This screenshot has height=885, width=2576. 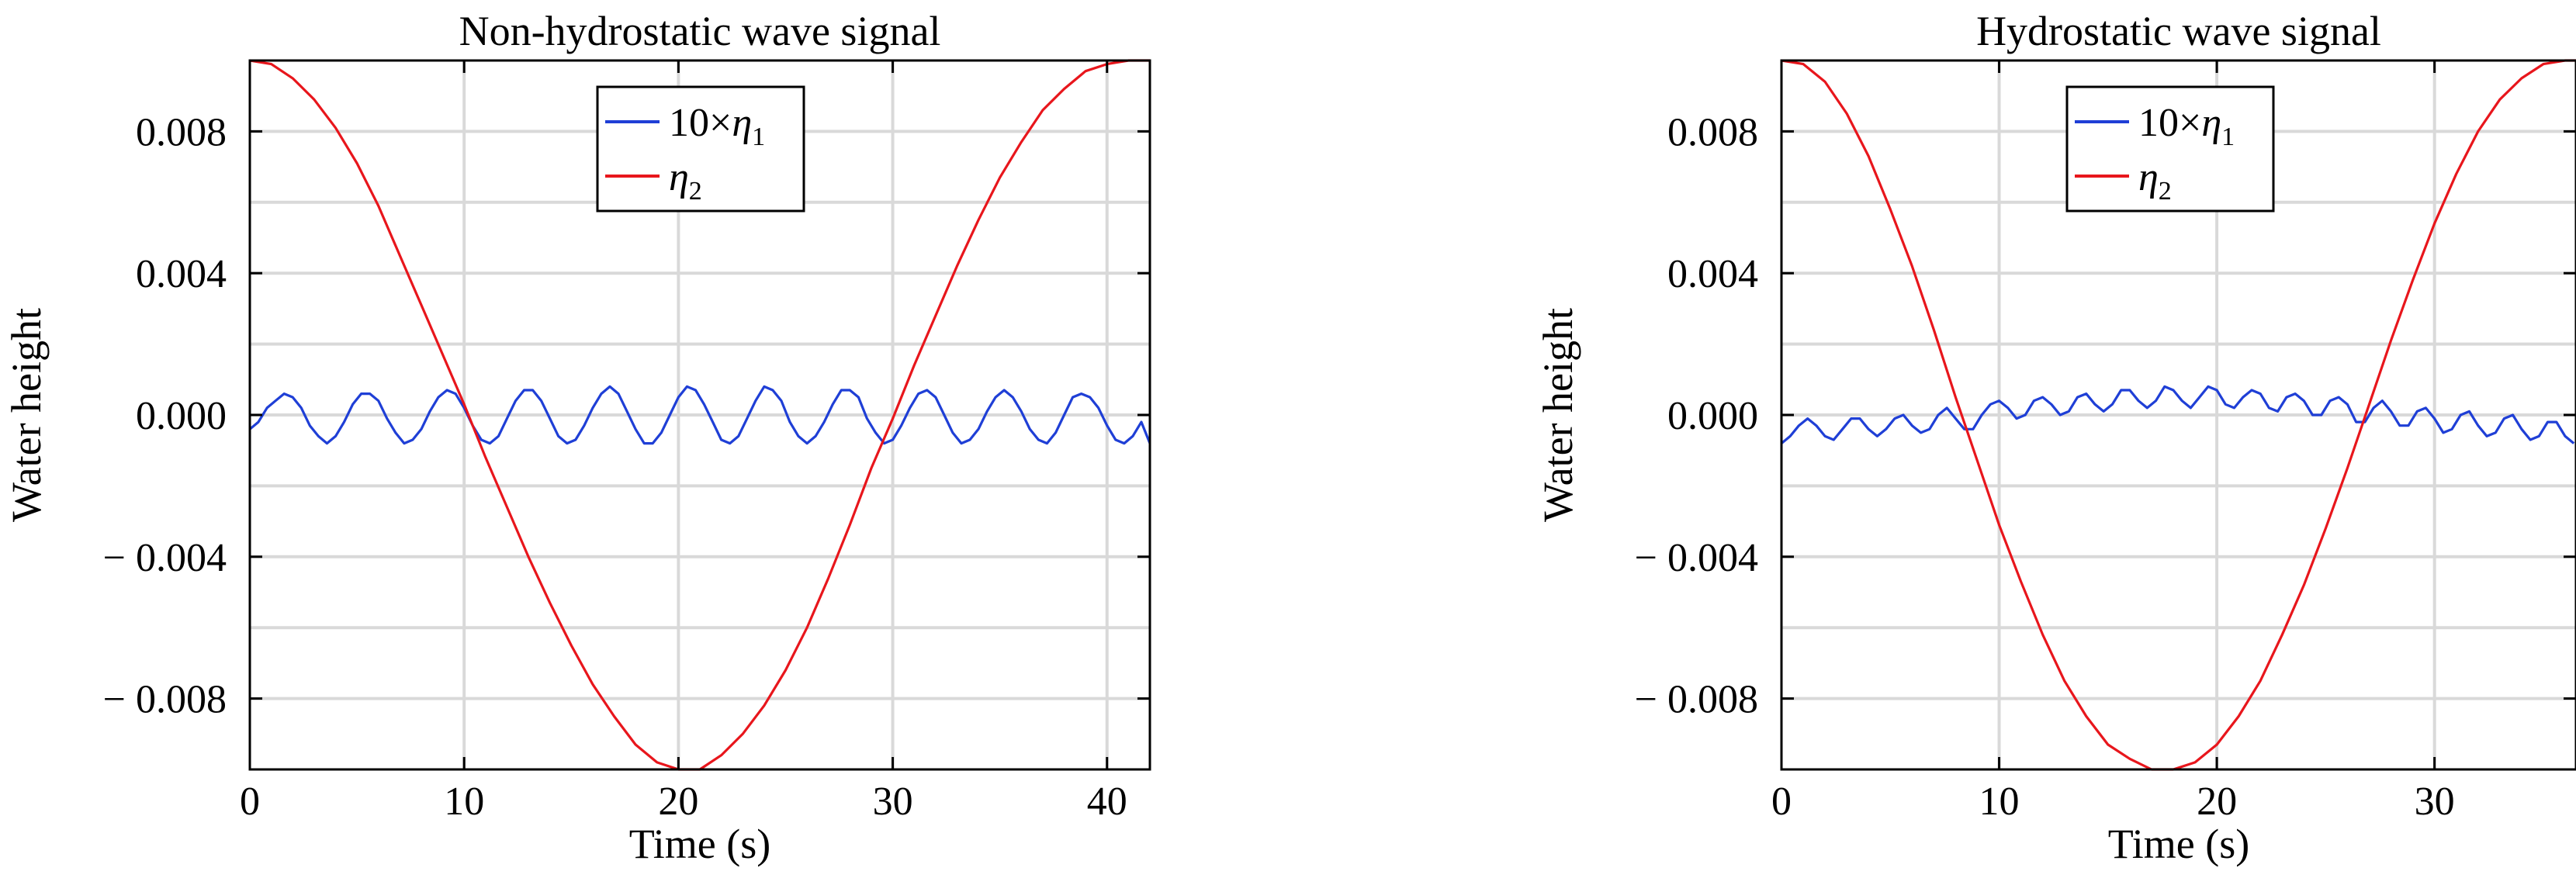 What do you see at coordinates (700, 31) in the screenshot?
I see `chart-title: Non-hydrostatic wave signal` at bounding box center [700, 31].